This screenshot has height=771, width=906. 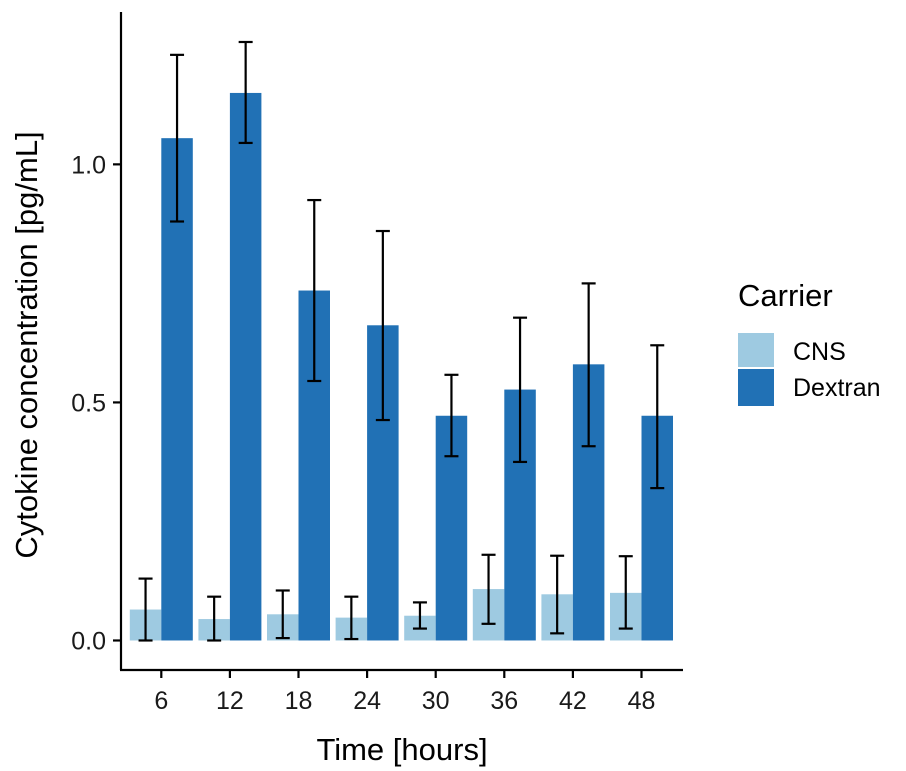 I want to click on legend-label-dextran: Dextran, so click(x=837, y=388).